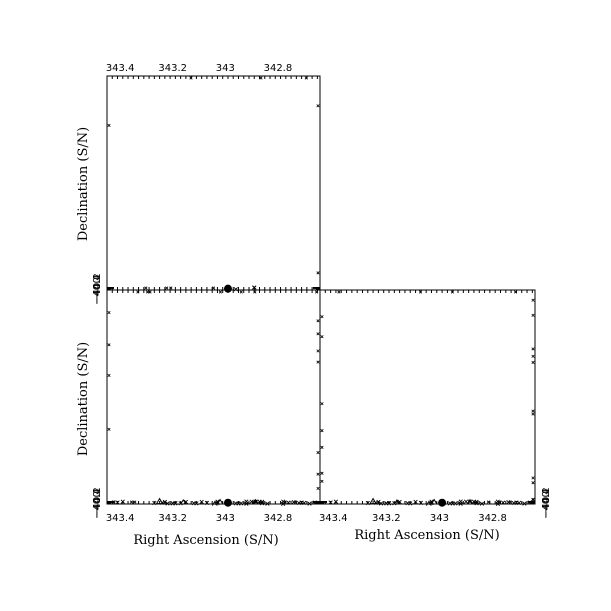  What do you see at coordinates (205, 540) in the screenshot?
I see `x-axis-label-left: Right Ascension (S/N)` at bounding box center [205, 540].